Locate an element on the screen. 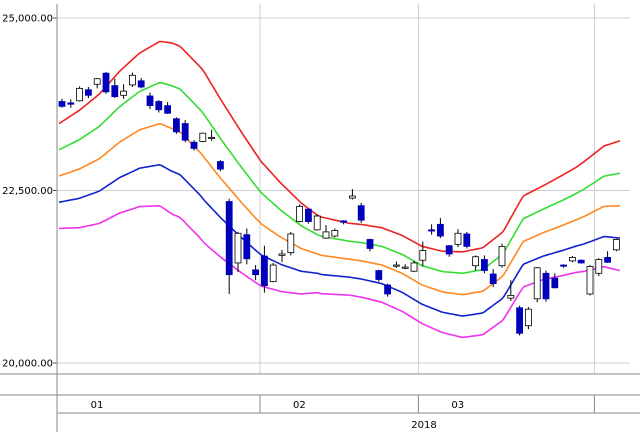  x-tick-label-03: 03 is located at coordinates (457, 405).